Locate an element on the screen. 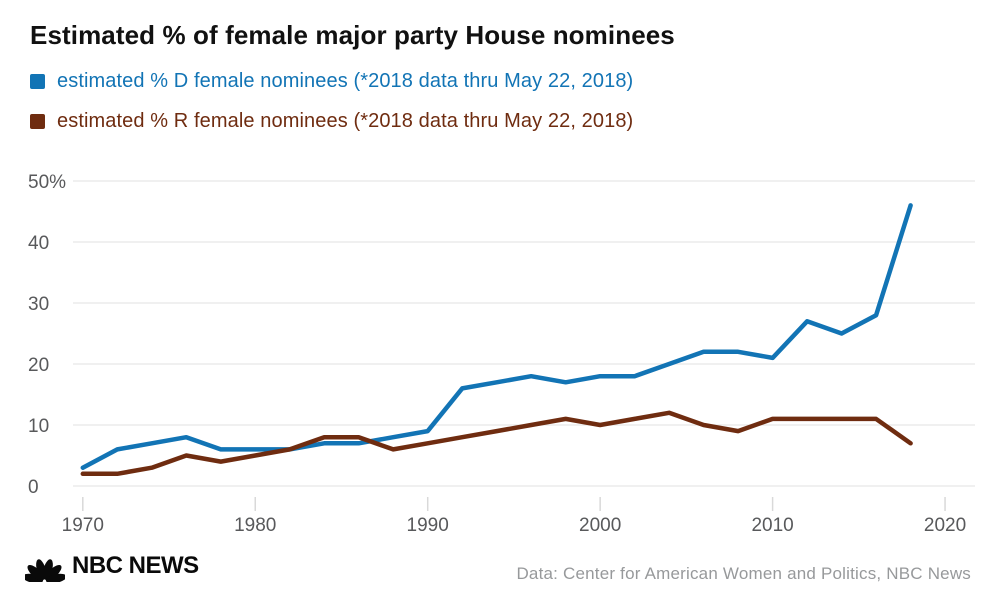 The height and width of the screenshot is (609, 999). nbc-peacock-icon is located at coordinates (45, 570).